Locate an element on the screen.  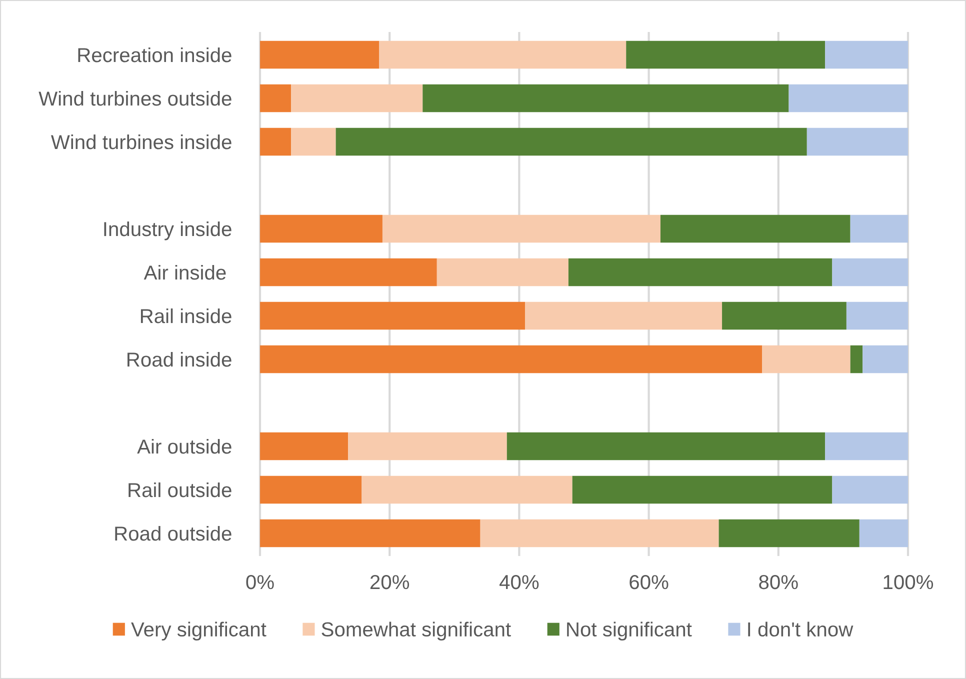
x-tick-label: 40% is located at coordinates (519, 582).